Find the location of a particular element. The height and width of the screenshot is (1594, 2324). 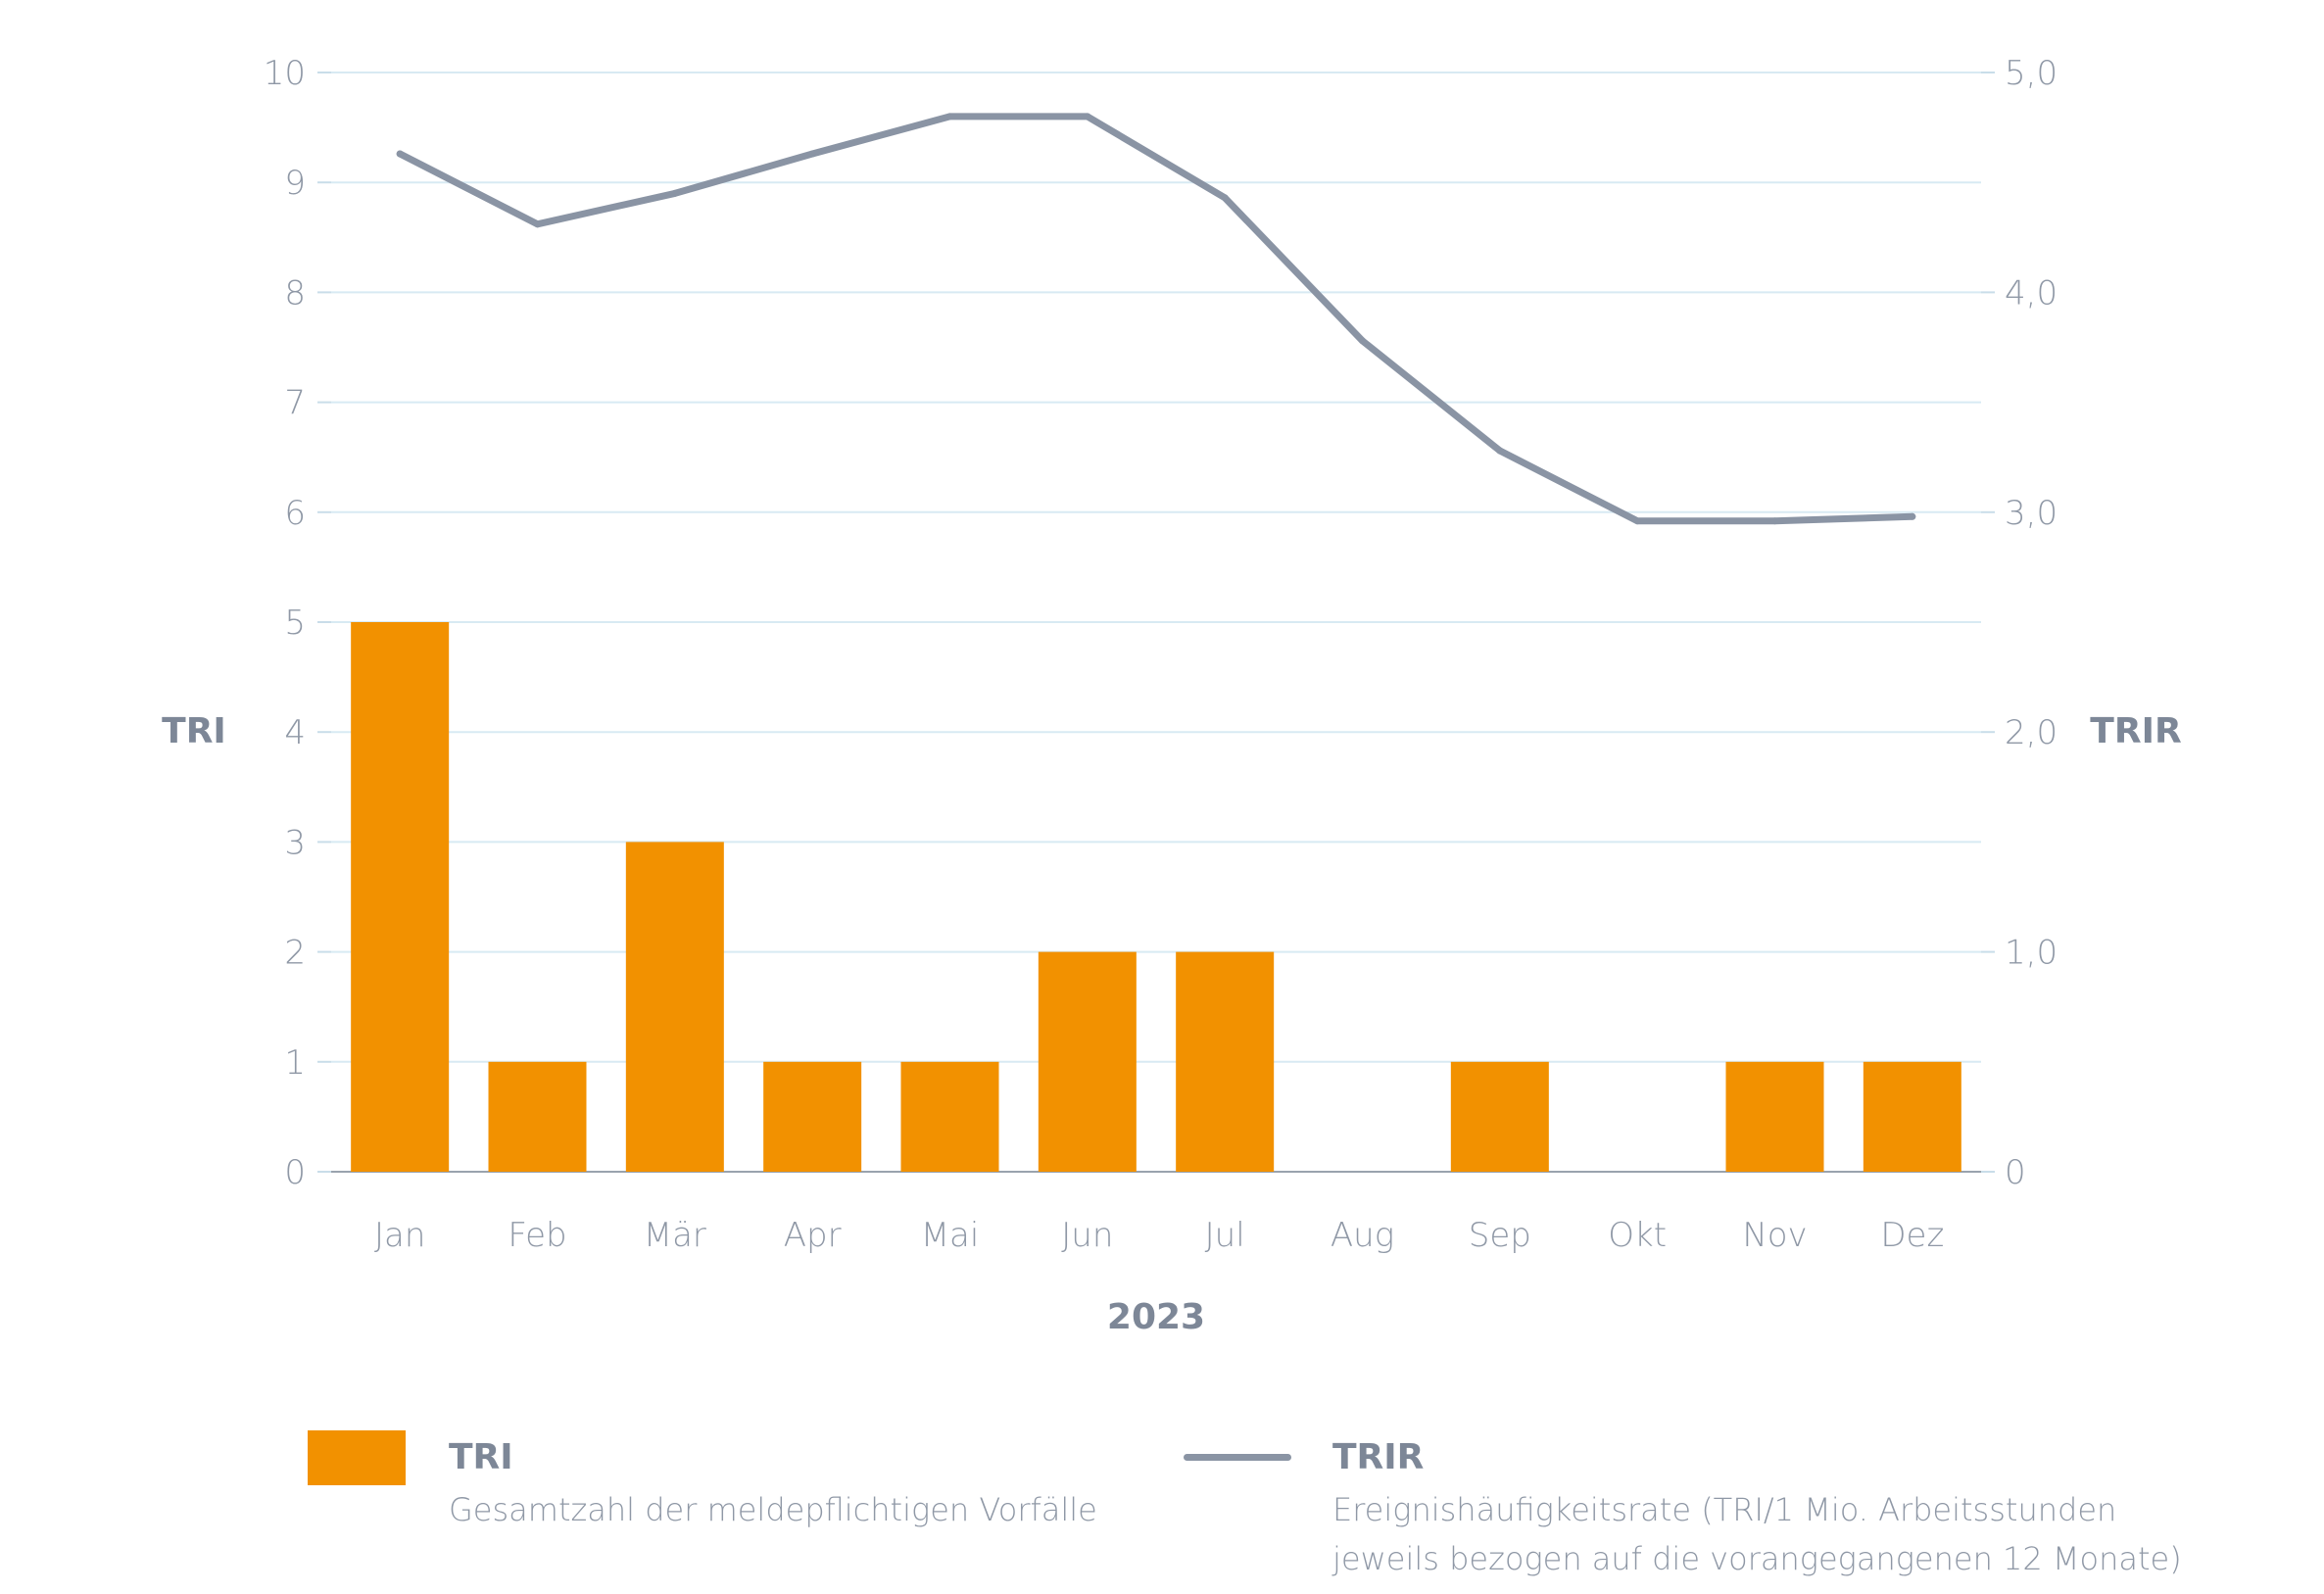

bar-Mär is located at coordinates (674, 1007).